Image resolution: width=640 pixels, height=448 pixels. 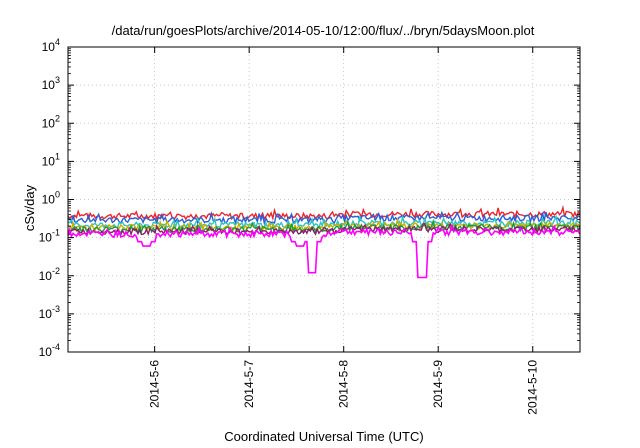 I want to click on x-tick-label: 2014-5-6, so click(x=155, y=384).